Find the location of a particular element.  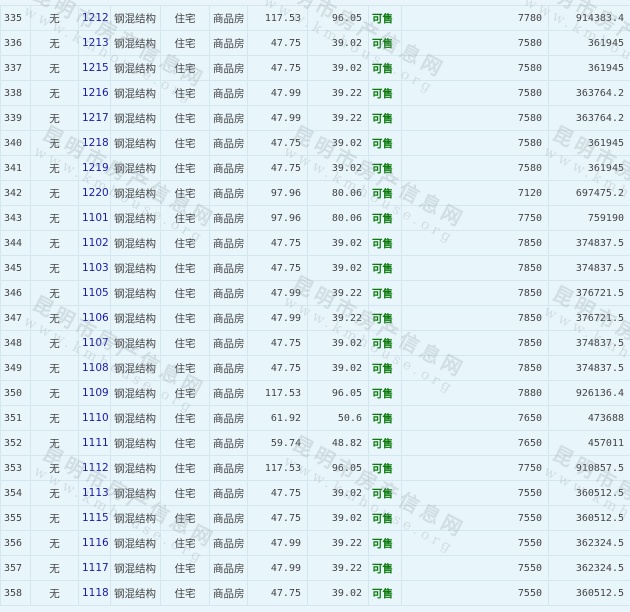

room-link: 1113 is located at coordinates (95, 493).